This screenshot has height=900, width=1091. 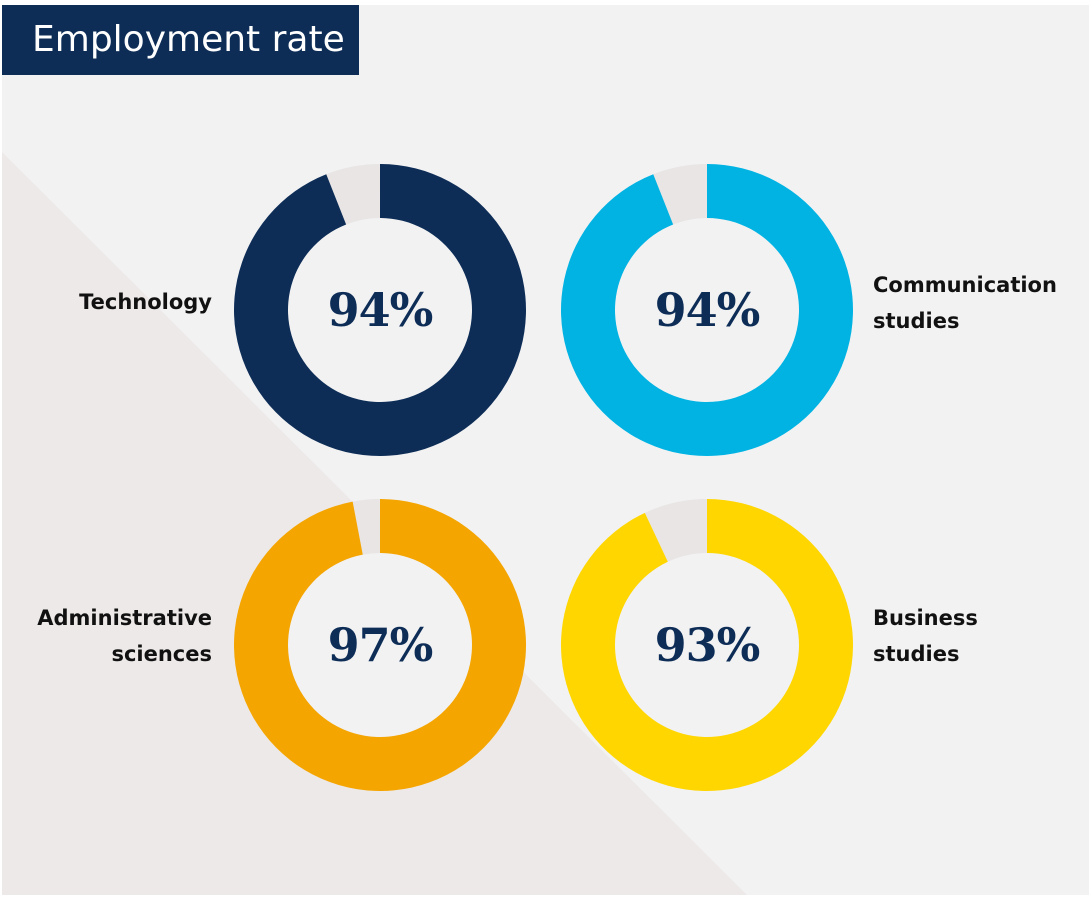 I want to click on category-label-business-studies: Business studies, so click(x=925, y=636).